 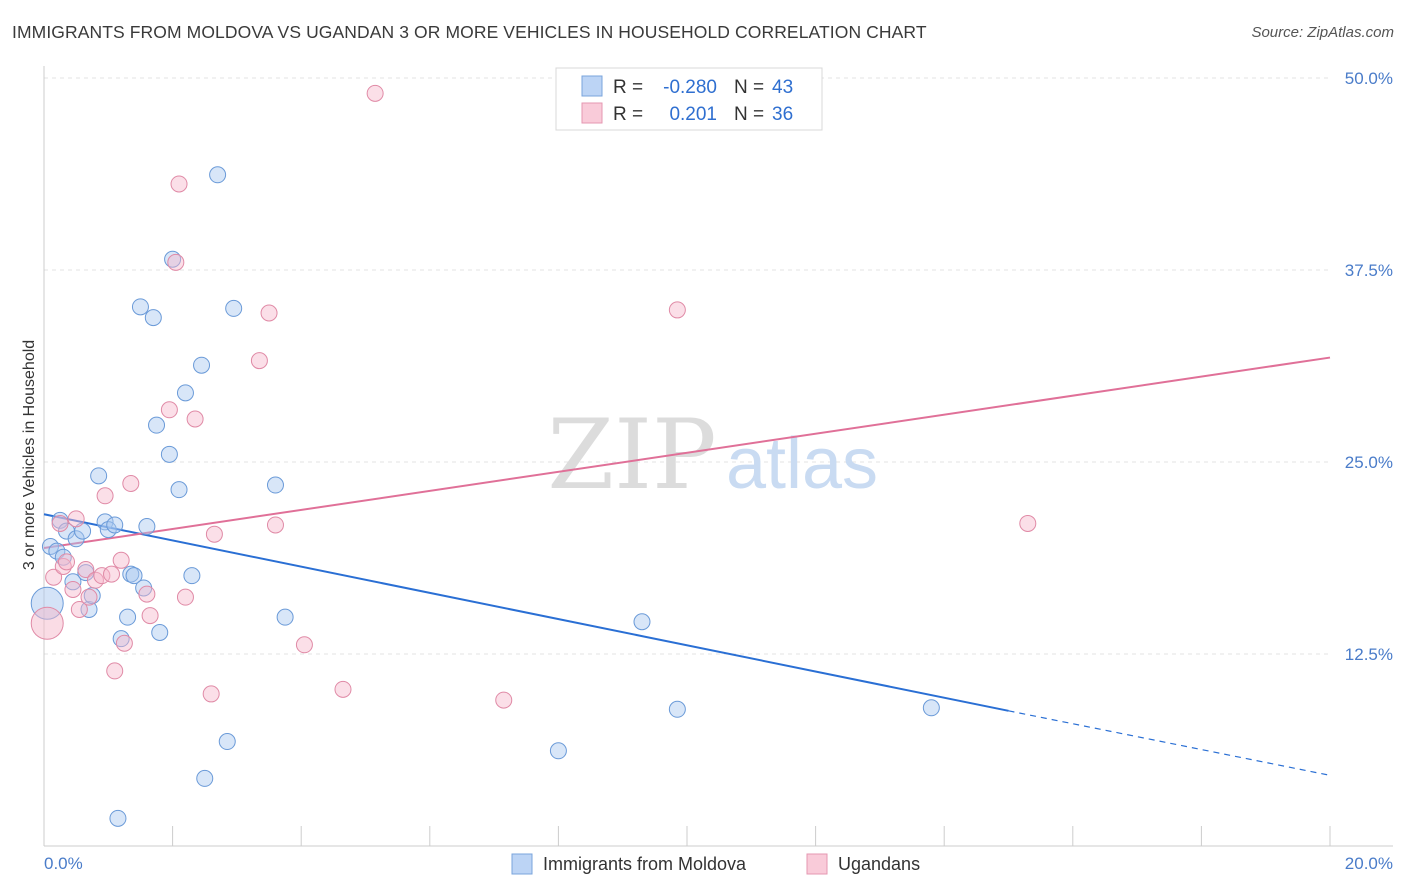 What do you see at coordinates (628, 114) in the screenshot?
I see `legend-r-label-2: R =` at bounding box center [628, 114].